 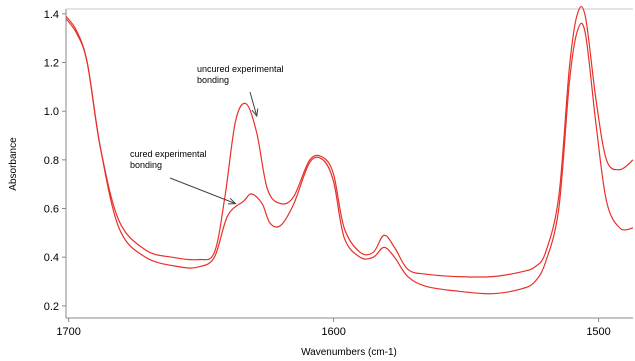 What do you see at coordinates (68, 332) in the screenshot?
I see `x-tick-label: 1700` at bounding box center [68, 332].